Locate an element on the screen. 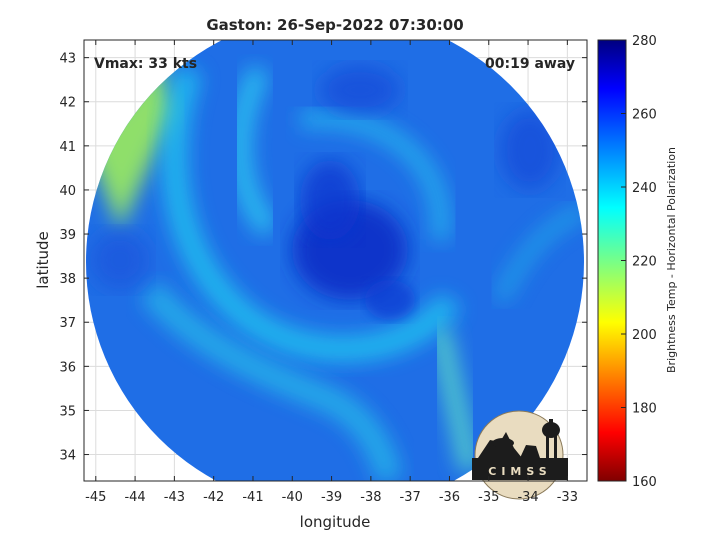 Image resolution: width=720 pixels, height=540 pixels. x-tick-label: -41 is located at coordinates (252, 497).